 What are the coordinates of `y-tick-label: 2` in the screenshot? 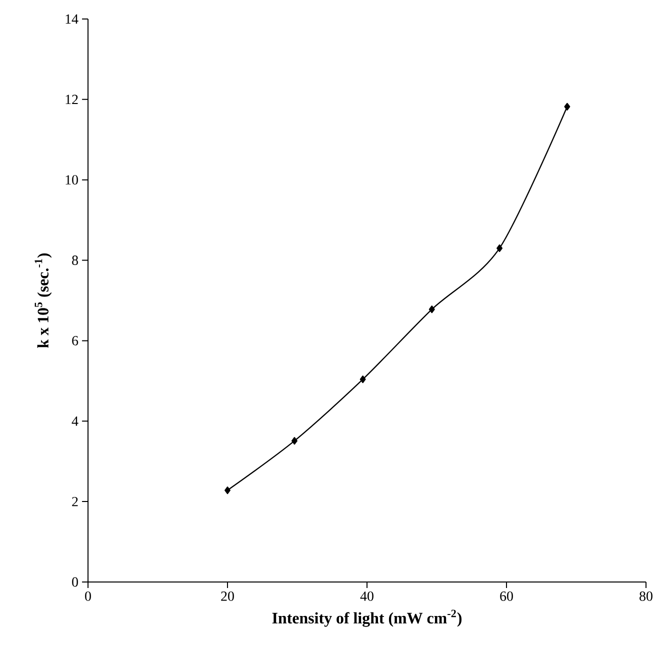 It's located at (75, 501).